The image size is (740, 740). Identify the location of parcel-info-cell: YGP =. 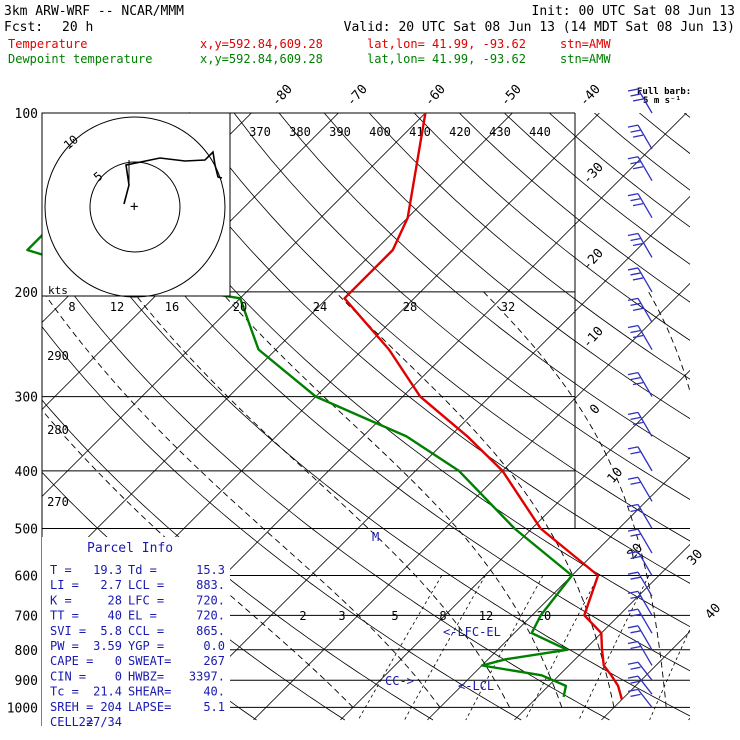
(146, 646).